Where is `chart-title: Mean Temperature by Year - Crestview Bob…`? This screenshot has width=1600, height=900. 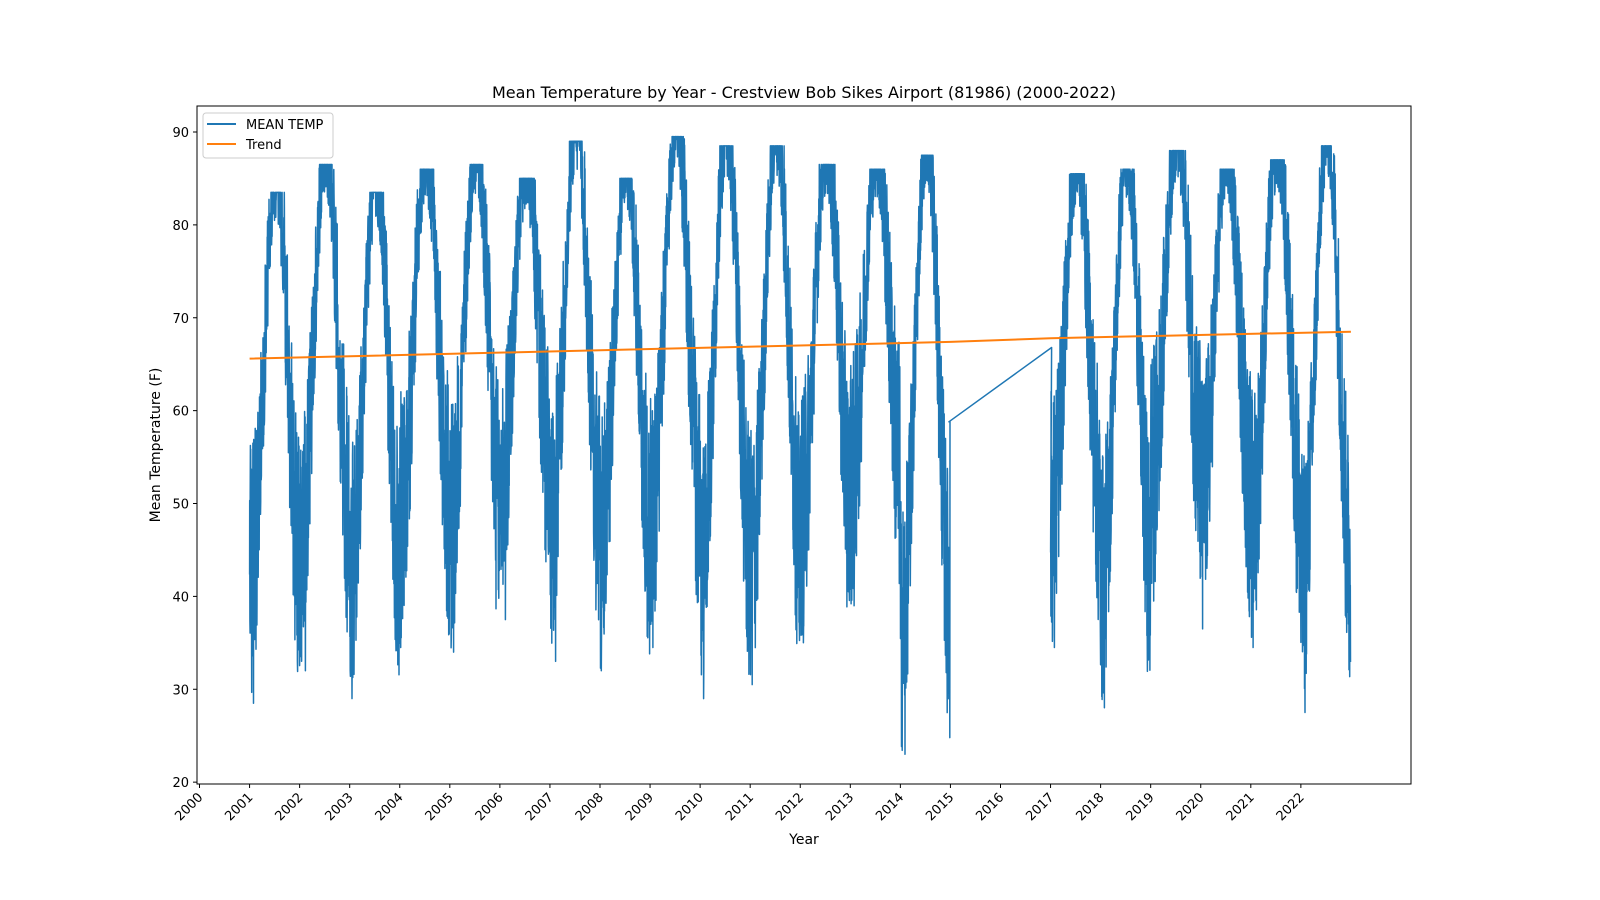
chart-title: Mean Temperature by Year - Crestview Bob… is located at coordinates (804, 92).